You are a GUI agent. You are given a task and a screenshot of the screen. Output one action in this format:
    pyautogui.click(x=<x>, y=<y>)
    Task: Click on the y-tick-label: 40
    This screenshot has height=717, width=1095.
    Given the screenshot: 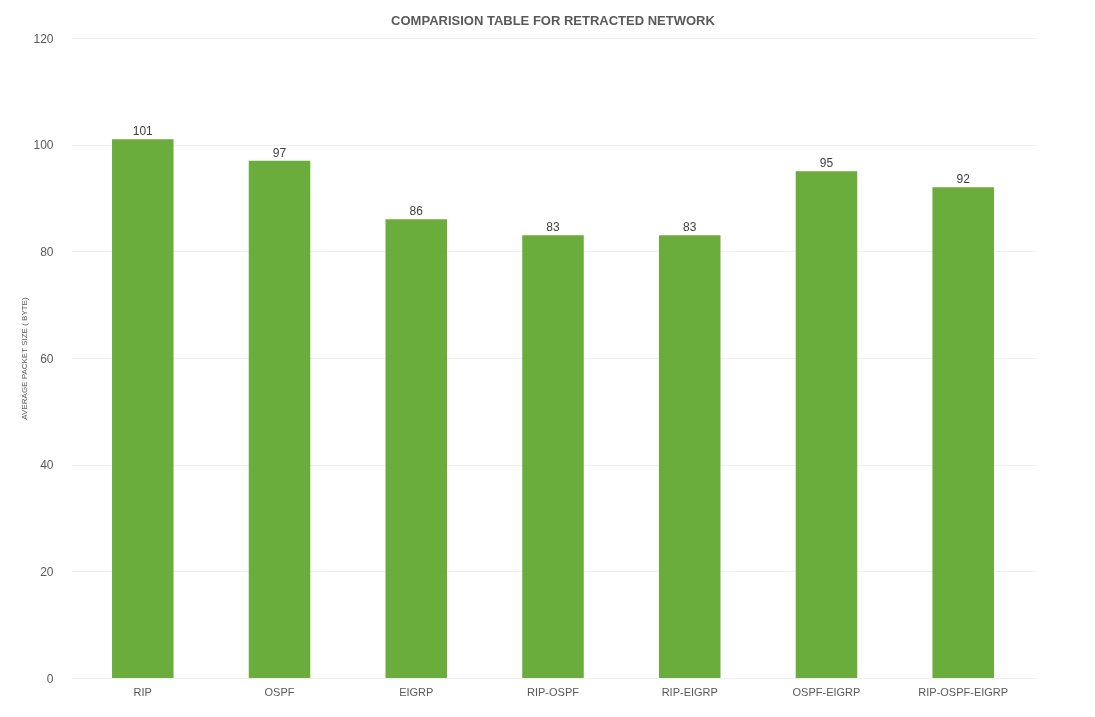 What is the action you would take?
    pyautogui.click(x=47, y=465)
    